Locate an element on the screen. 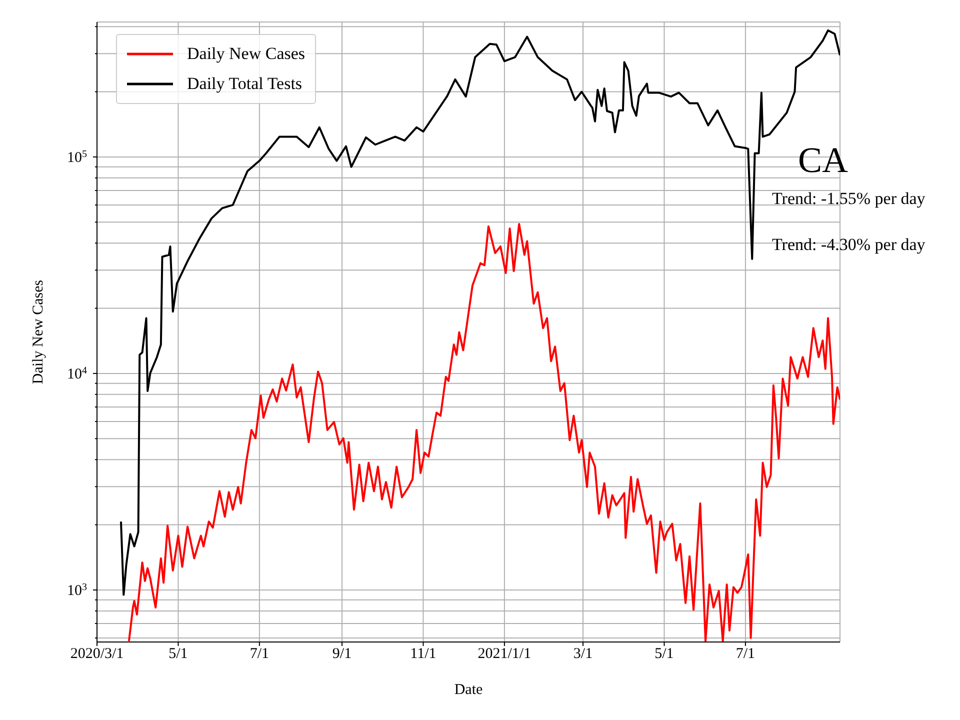 This screenshot has width=960, height=720. legend-label: Daily Total Tests is located at coordinates (244, 84).